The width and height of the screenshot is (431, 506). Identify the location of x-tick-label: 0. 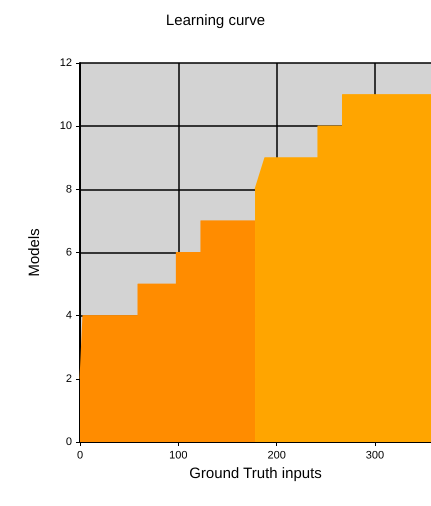
(80, 456).